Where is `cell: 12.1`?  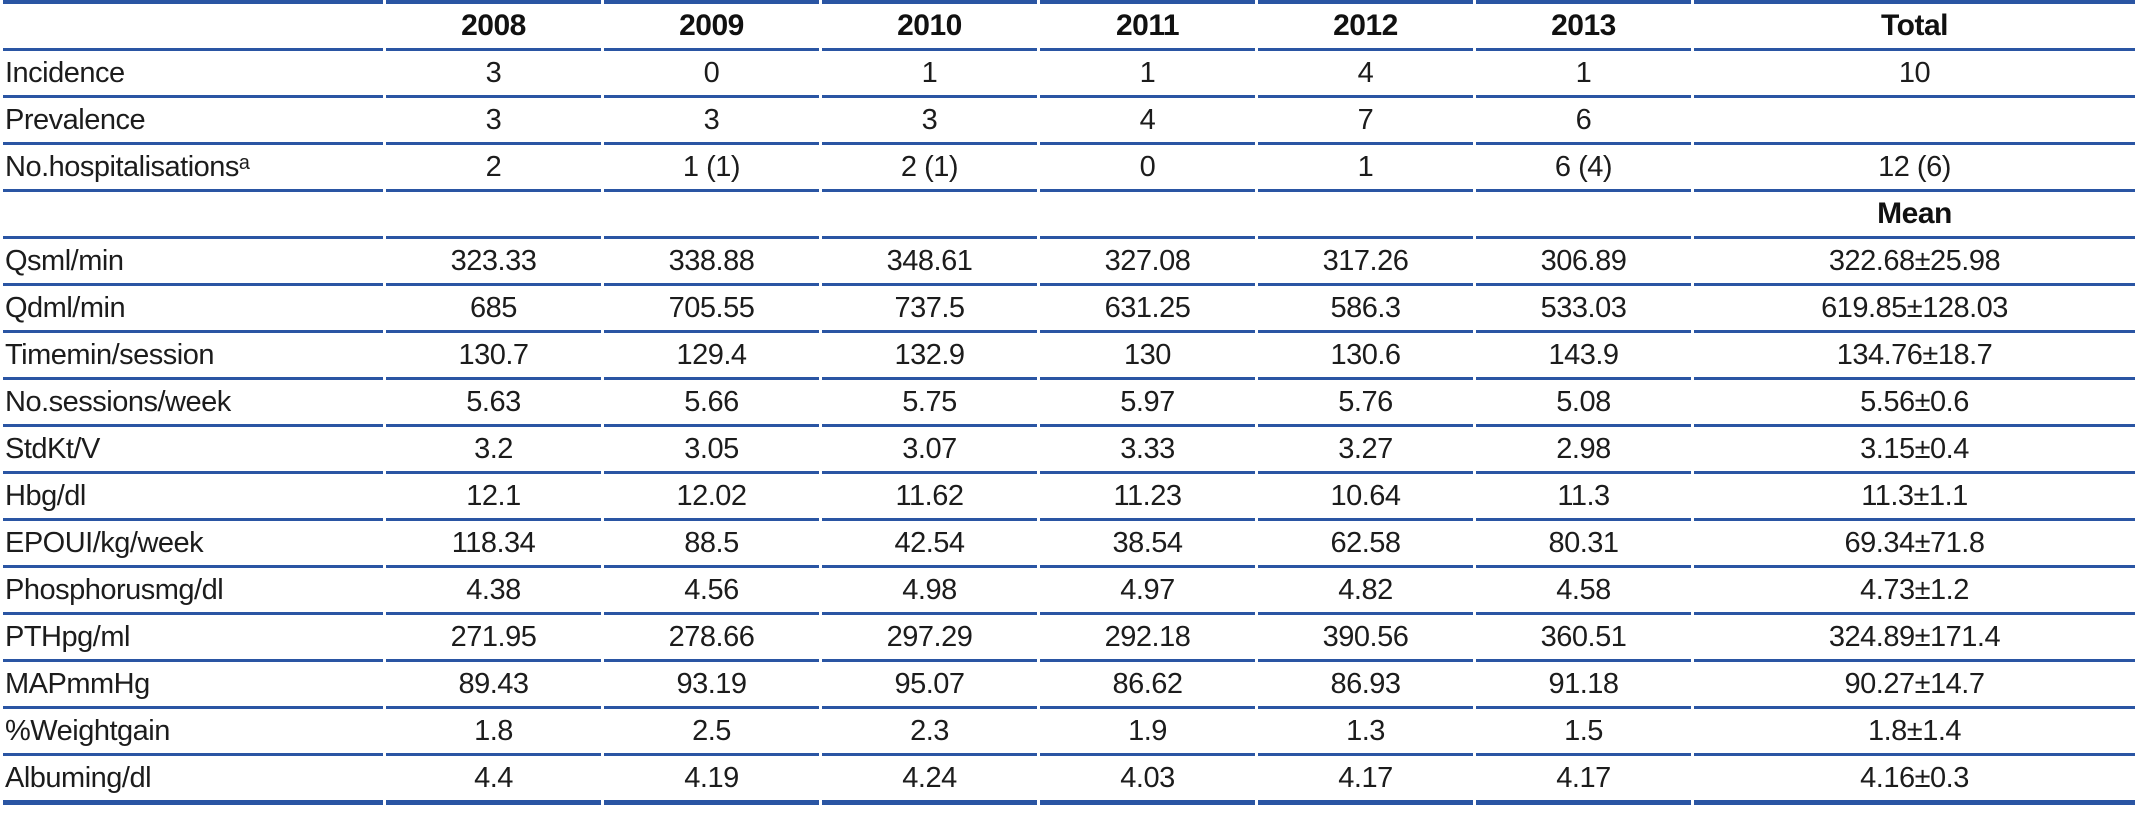
cell: 12.1 is located at coordinates (493, 497).